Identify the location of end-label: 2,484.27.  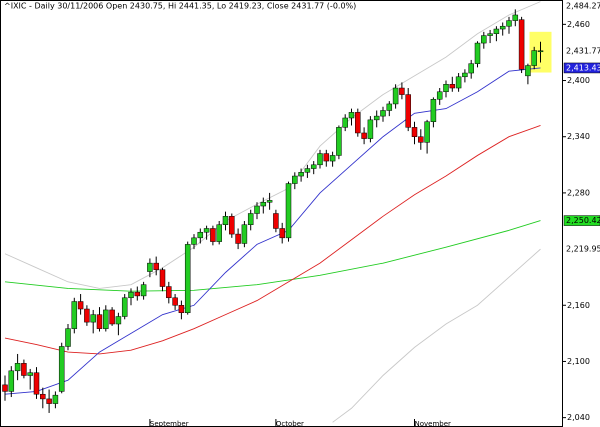
(583, 6).